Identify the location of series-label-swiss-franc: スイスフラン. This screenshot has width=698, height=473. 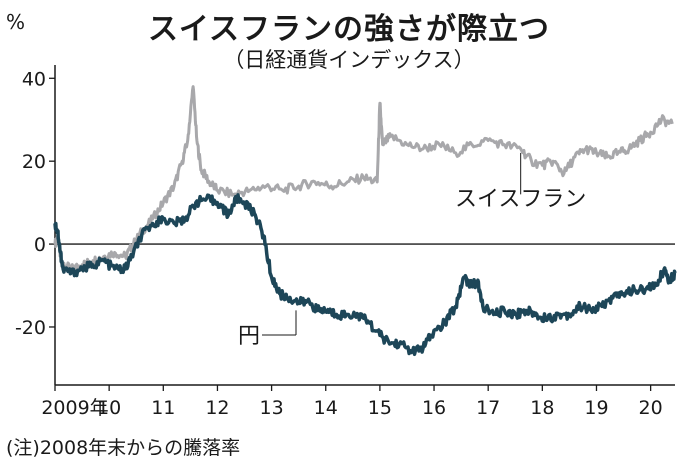
(520, 199).